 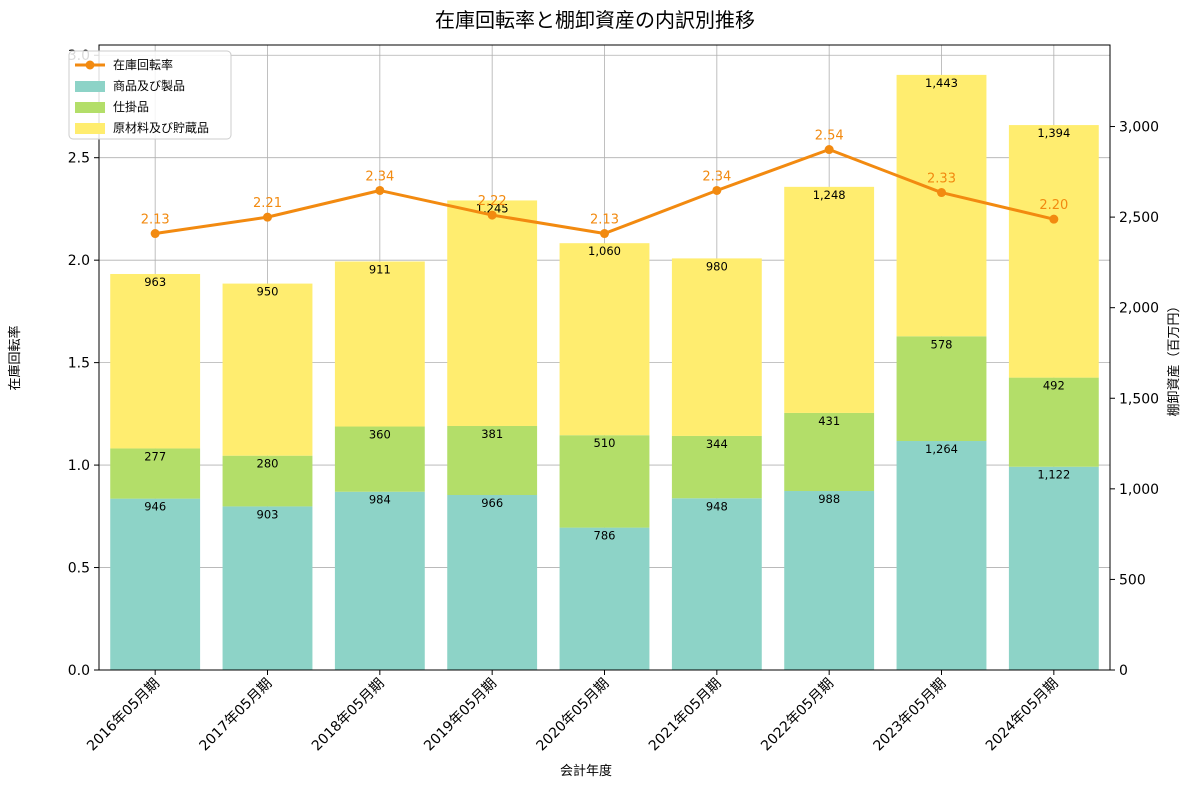 What do you see at coordinates (150, 95) in the screenshot?
I see `legend-box` at bounding box center [150, 95].